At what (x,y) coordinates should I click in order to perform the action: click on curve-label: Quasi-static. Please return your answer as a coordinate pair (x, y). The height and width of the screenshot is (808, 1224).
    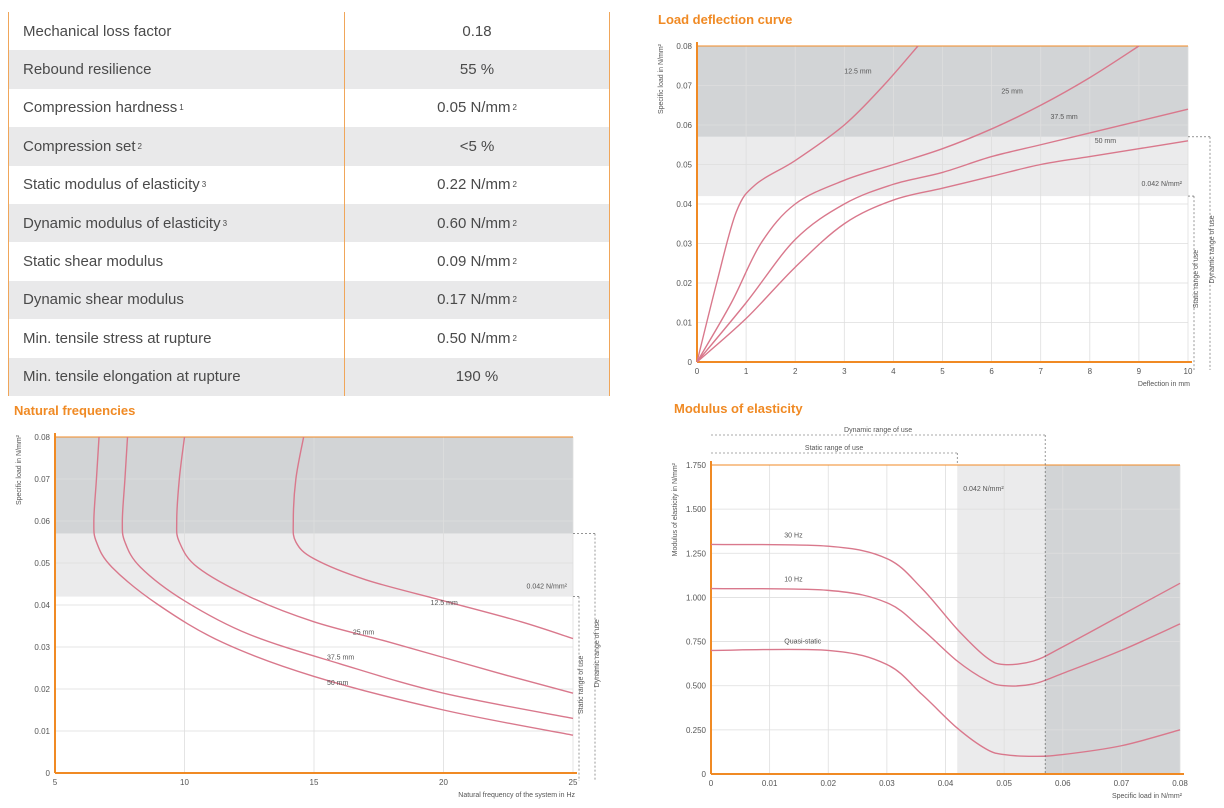
    Looking at the image, I should click on (802, 641).